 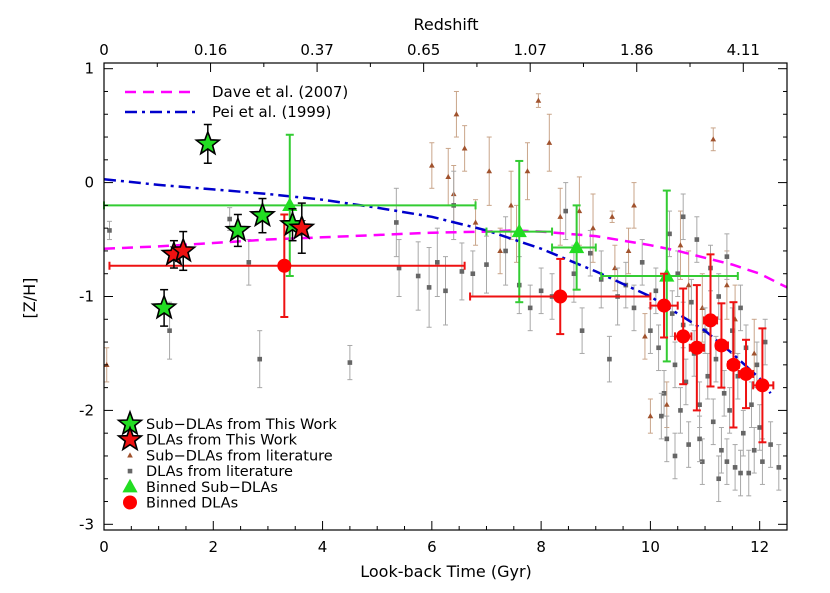 I want to click on legend-triangle-marker, so click(x=130, y=485).